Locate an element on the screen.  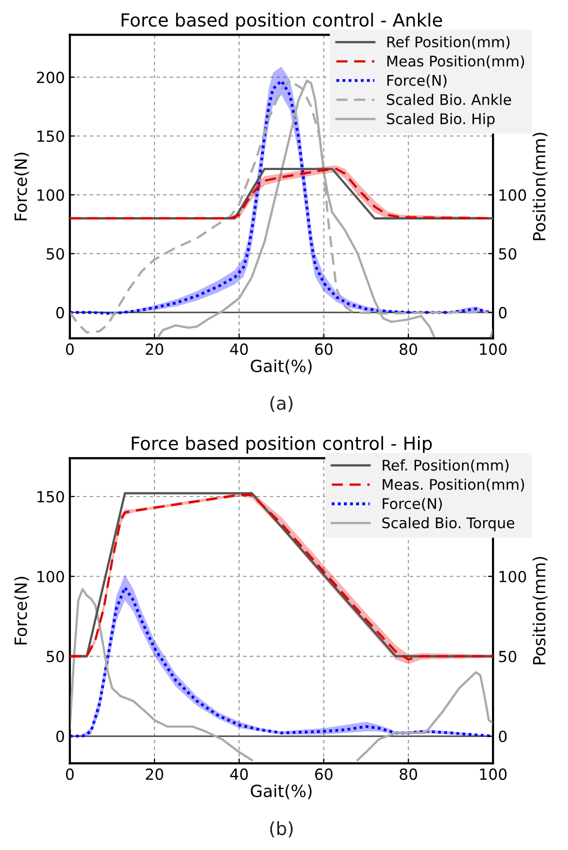
legend-label: Meas. Position(mm) is located at coordinates (453, 485).